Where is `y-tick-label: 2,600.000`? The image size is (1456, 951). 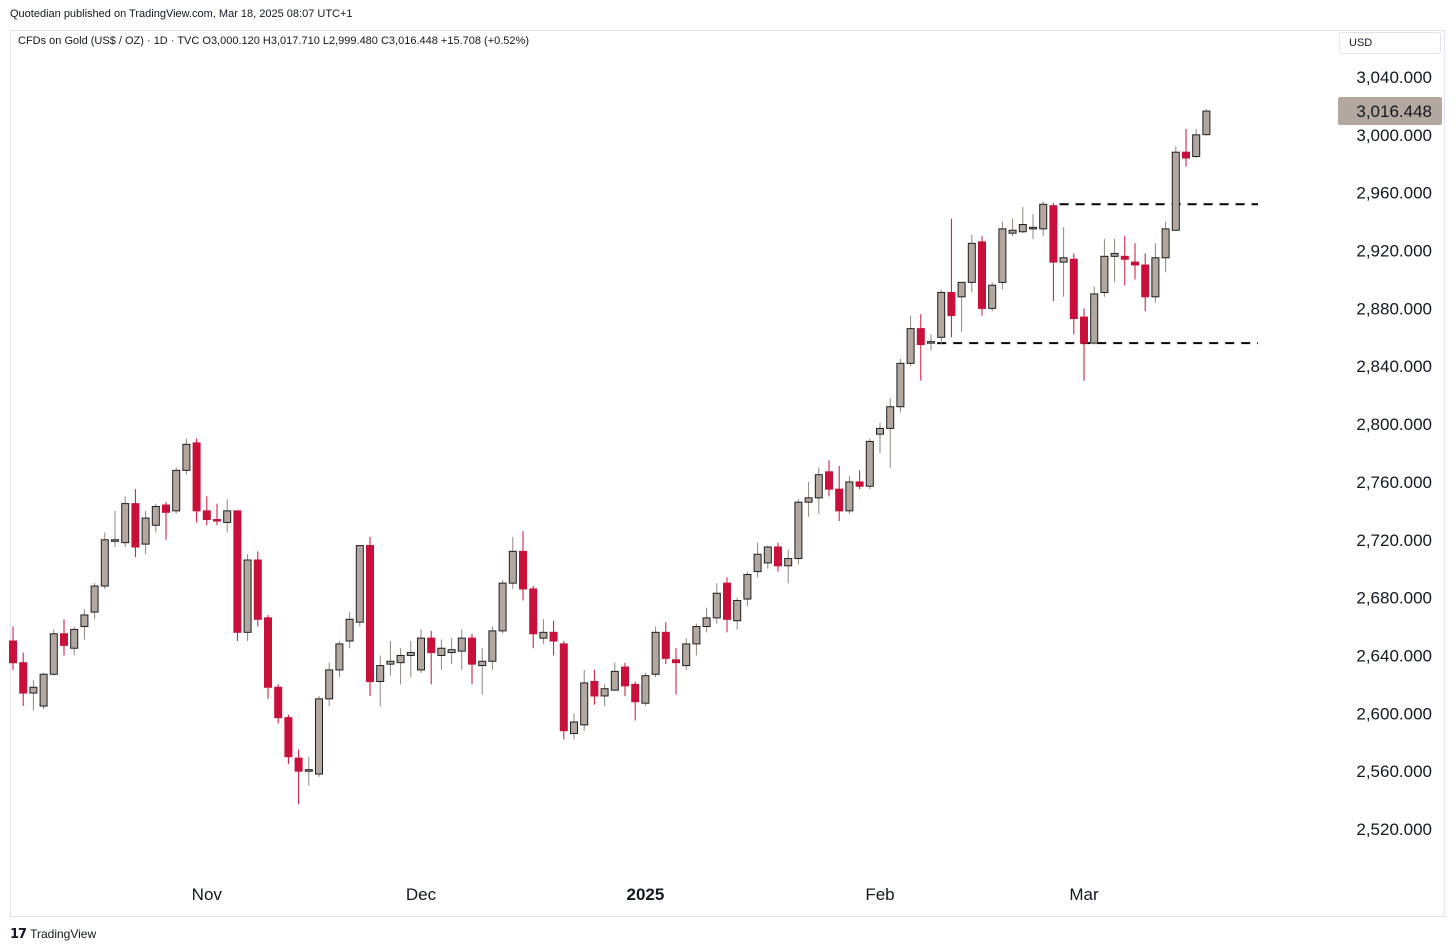
y-tick-label: 2,600.000 is located at coordinates (1394, 713).